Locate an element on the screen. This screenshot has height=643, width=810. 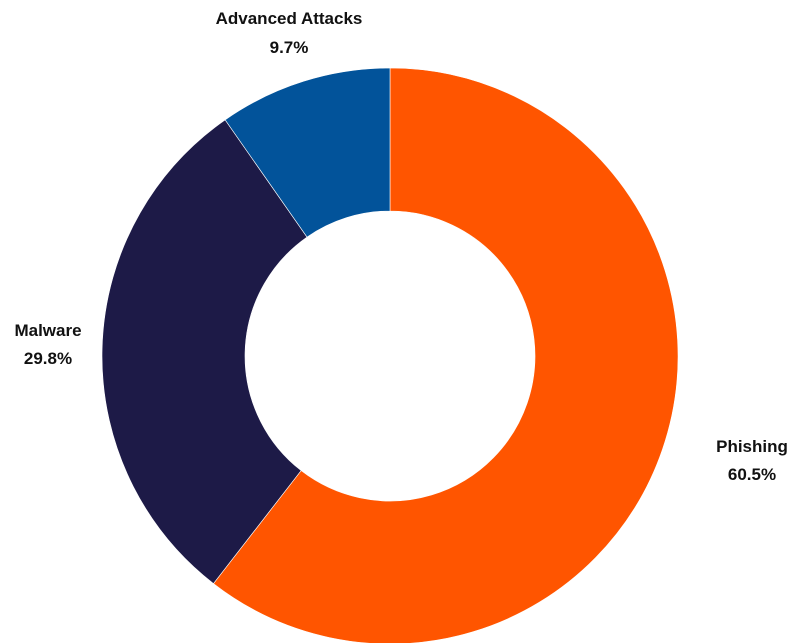
slice-label-advanced-attacks: Advanced Attacks is located at coordinates (289, 18).